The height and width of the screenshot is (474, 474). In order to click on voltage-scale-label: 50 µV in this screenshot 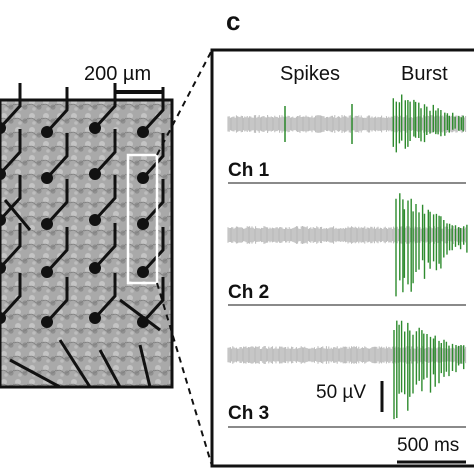, I will do `click(341, 392)`.